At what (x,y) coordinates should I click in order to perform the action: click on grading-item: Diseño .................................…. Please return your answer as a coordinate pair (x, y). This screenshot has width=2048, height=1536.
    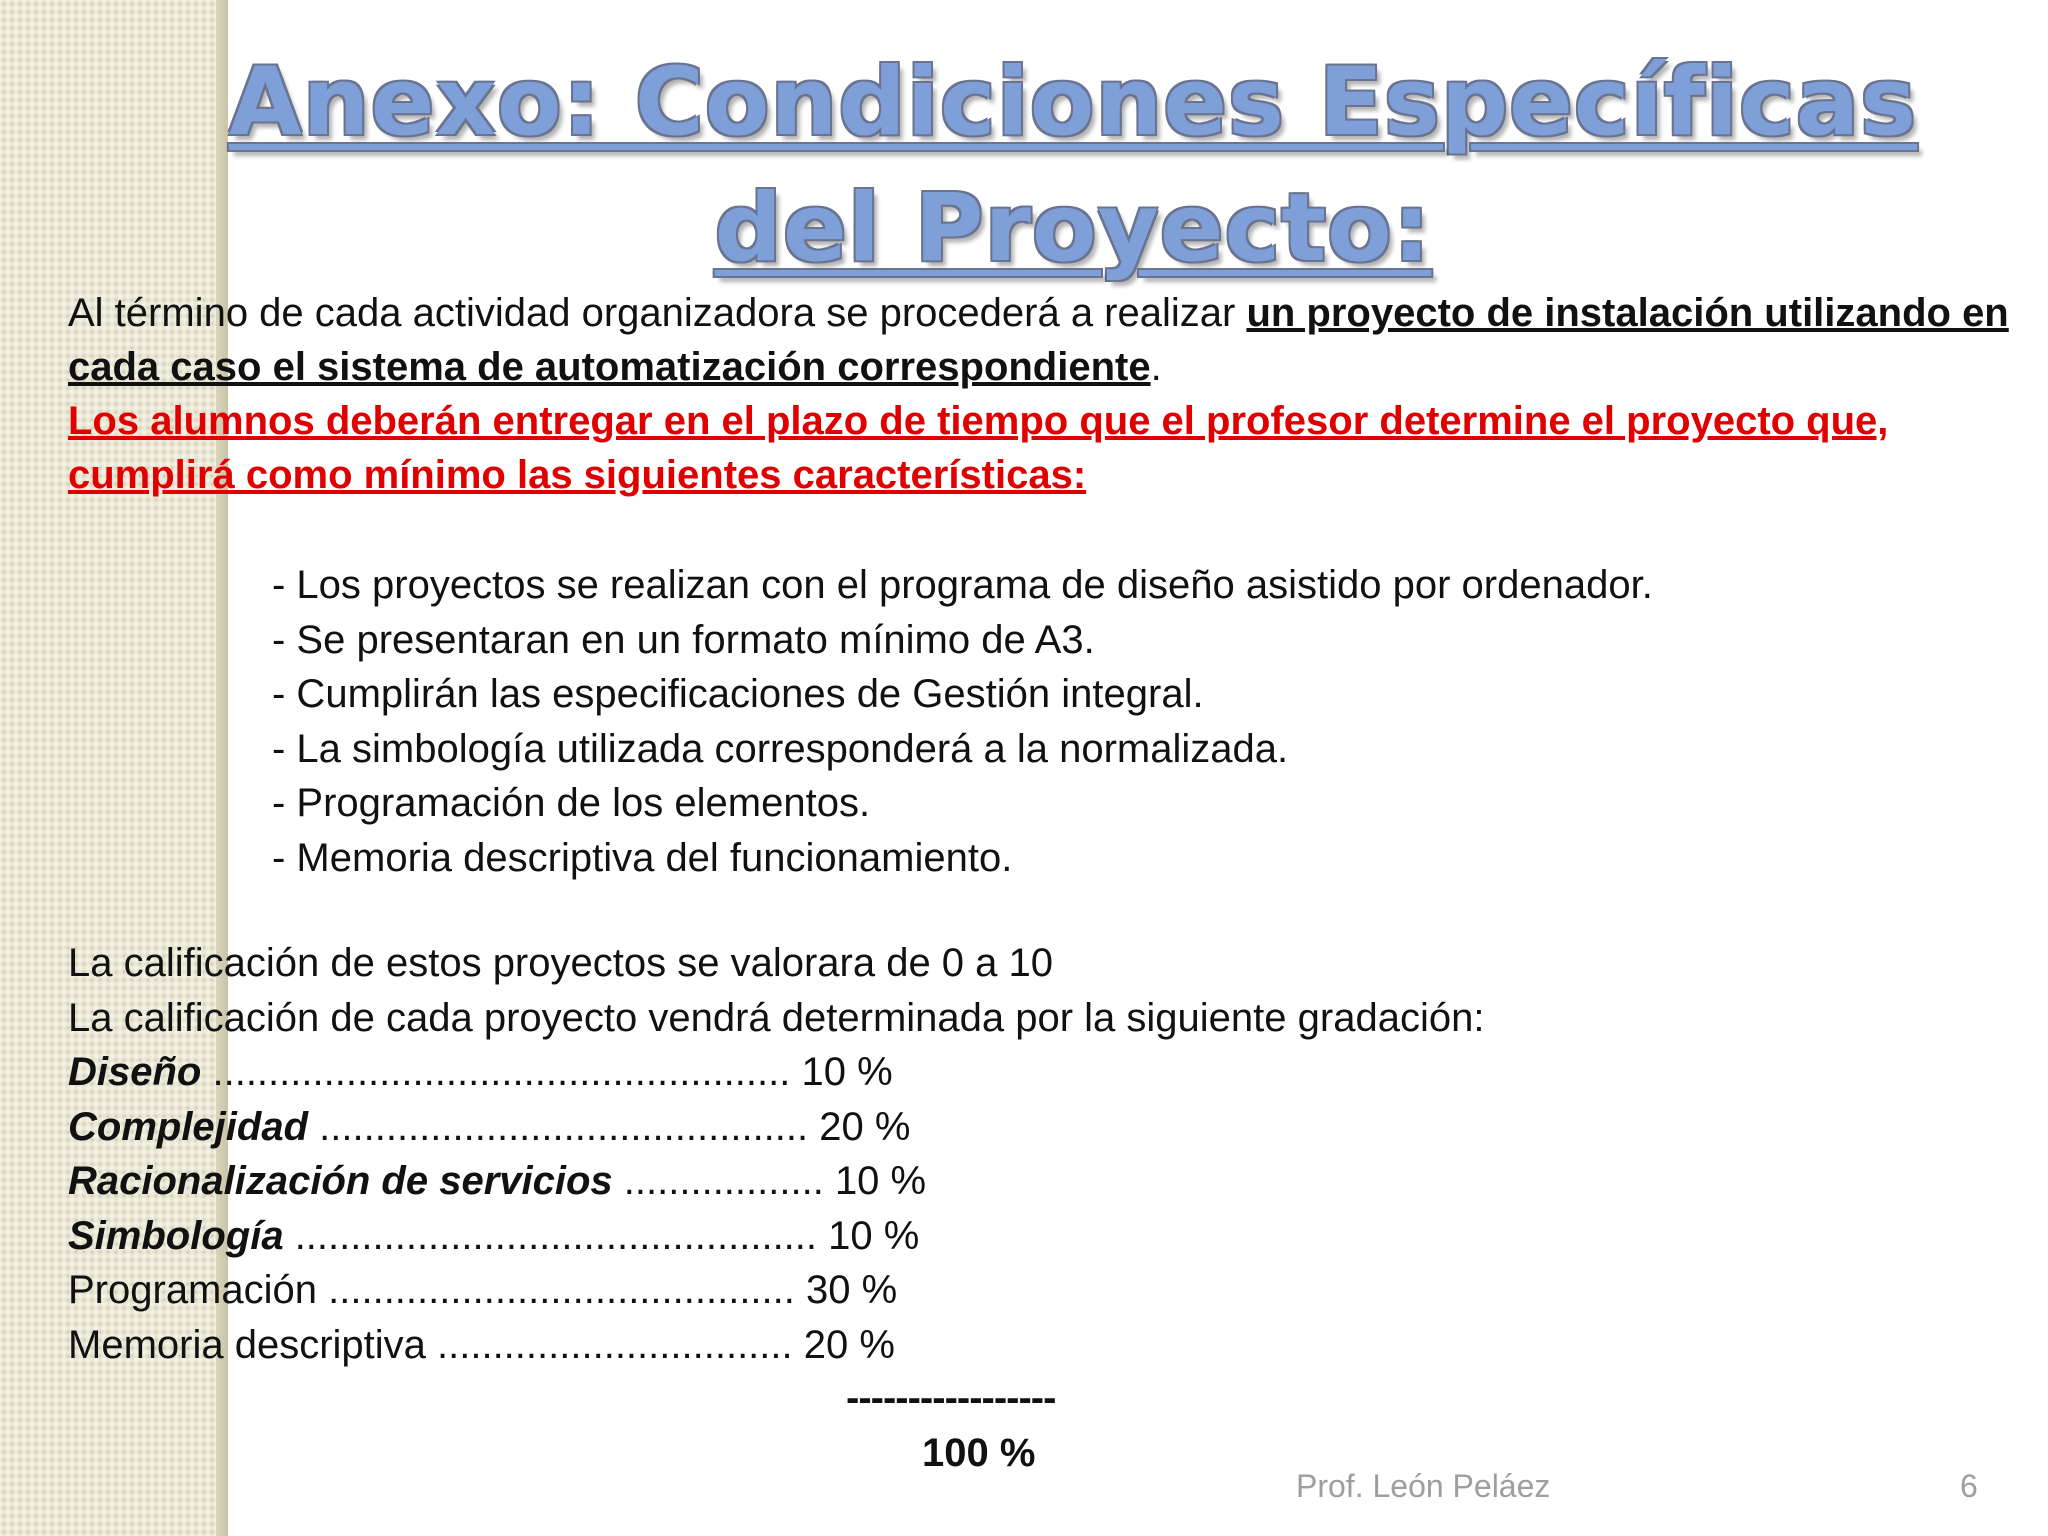
    Looking at the image, I should click on (497, 1072).